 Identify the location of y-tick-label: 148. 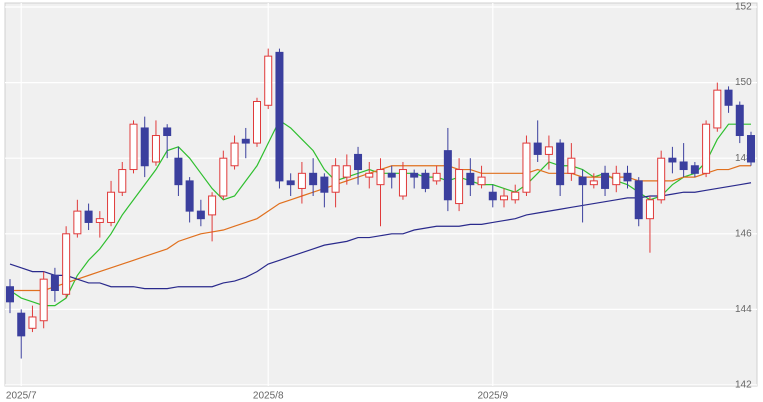
(743, 158).